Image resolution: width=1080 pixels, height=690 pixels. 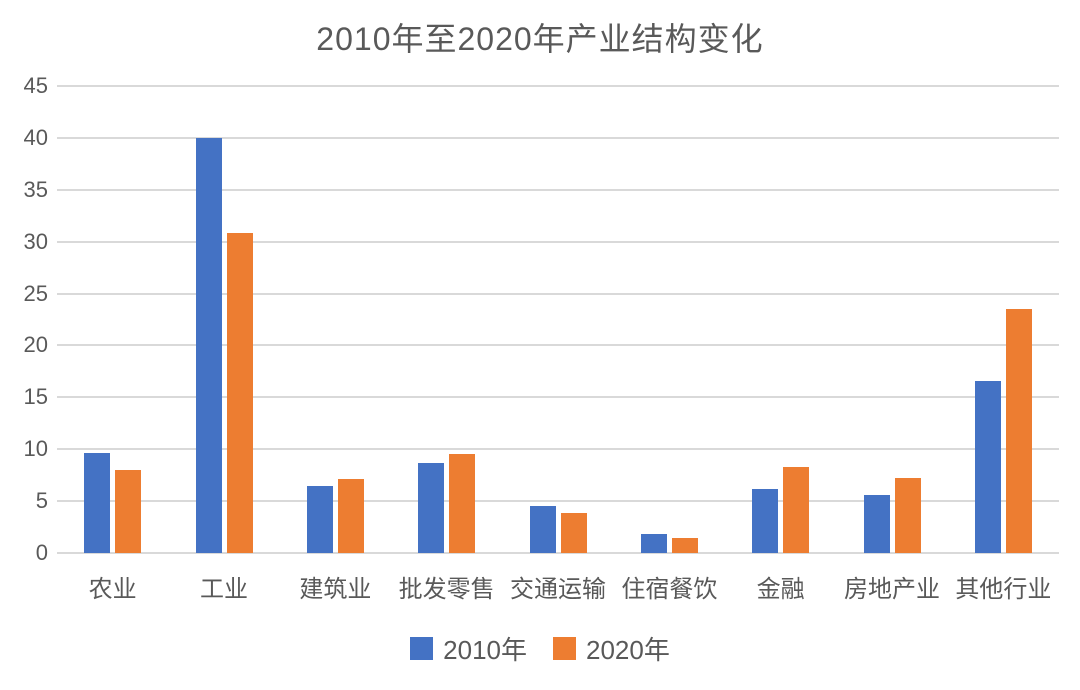 What do you see at coordinates (446, 589) in the screenshot?
I see `x-axis-category-label: 批发零售` at bounding box center [446, 589].